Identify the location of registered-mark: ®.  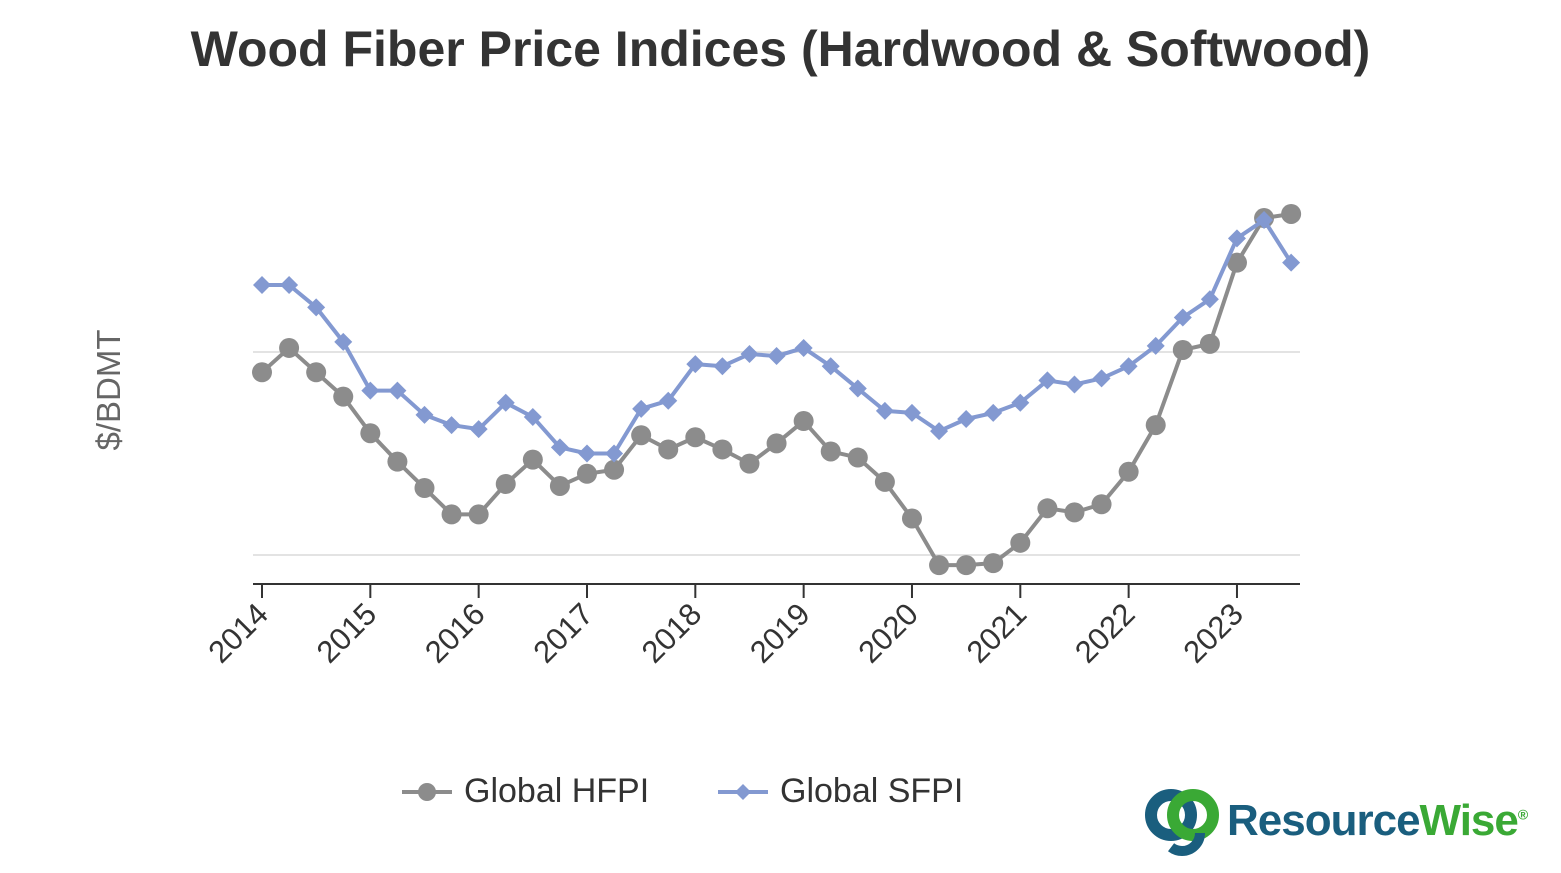
(1522, 814).